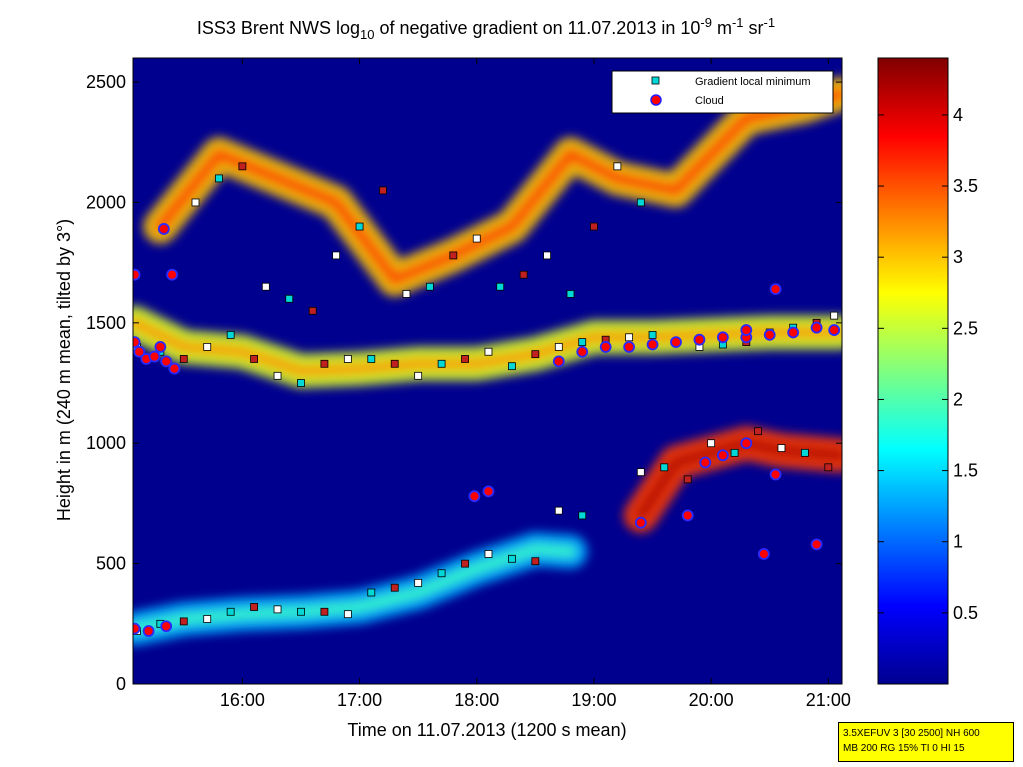 The height and width of the screenshot is (767, 1023). I want to click on colorbar-ticks: 0.5 1 1.5 2 2.5 3 3.5 4, so click(928, 364).